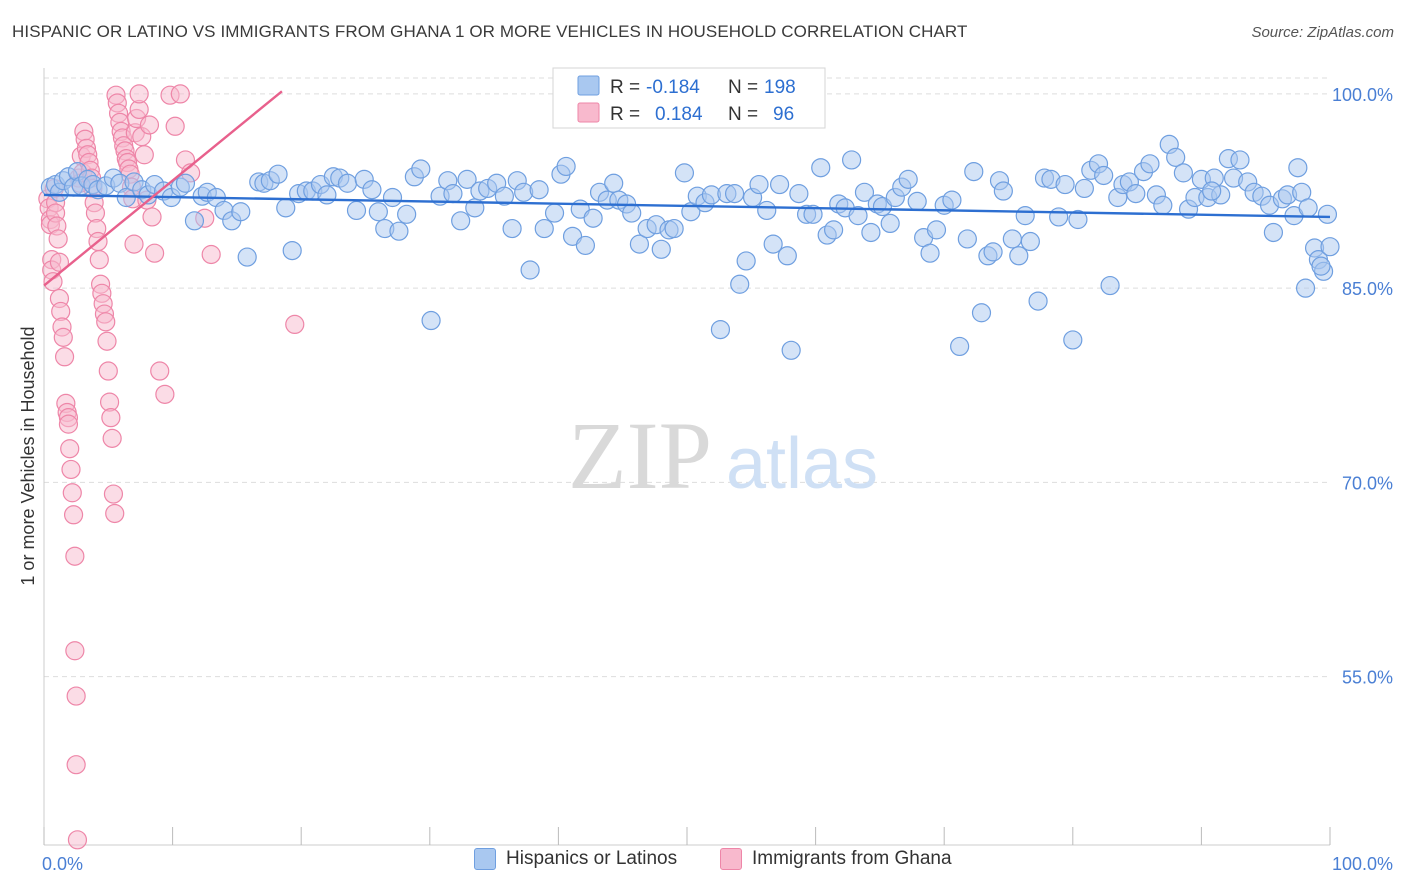 The width and height of the screenshot is (1406, 892). Describe the element at coordinates (625, 87) in the screenshot. I see `legend-r-label-blue: R =` at that location.